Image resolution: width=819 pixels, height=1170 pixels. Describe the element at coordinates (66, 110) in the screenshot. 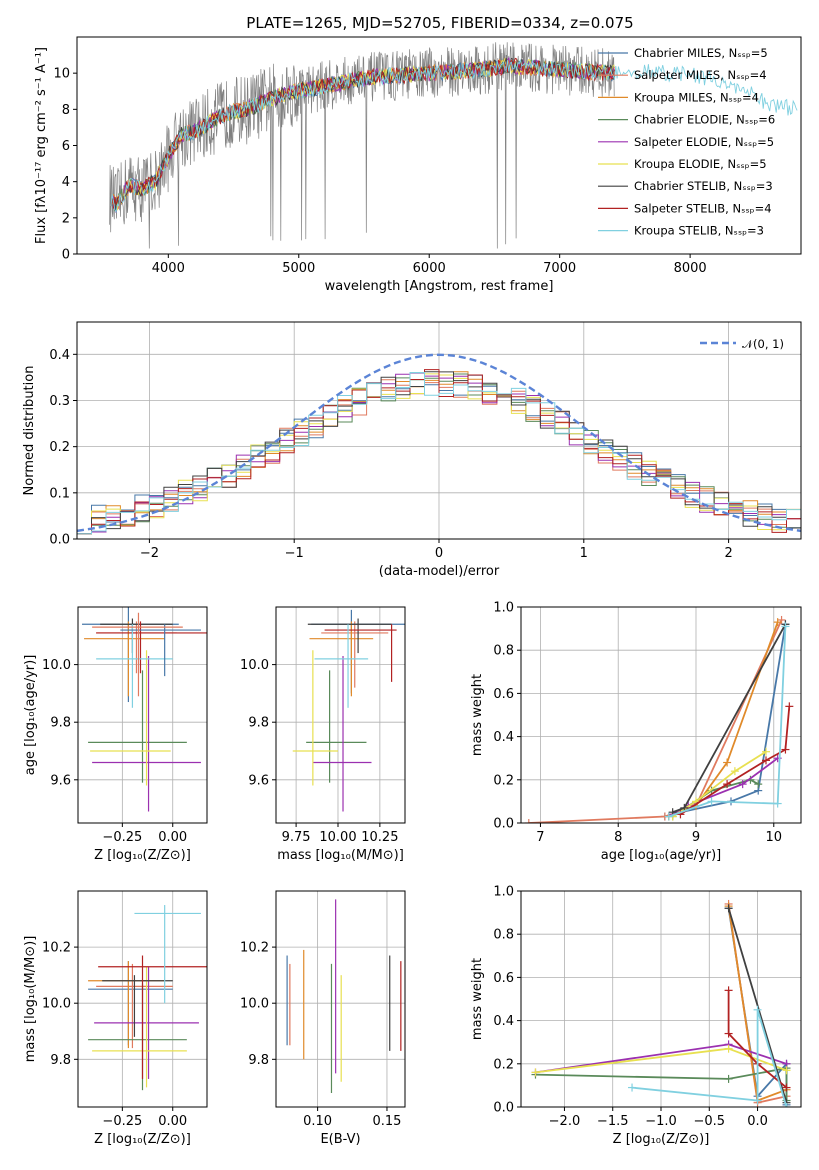

I see `y-tick-label: 8` at that location.